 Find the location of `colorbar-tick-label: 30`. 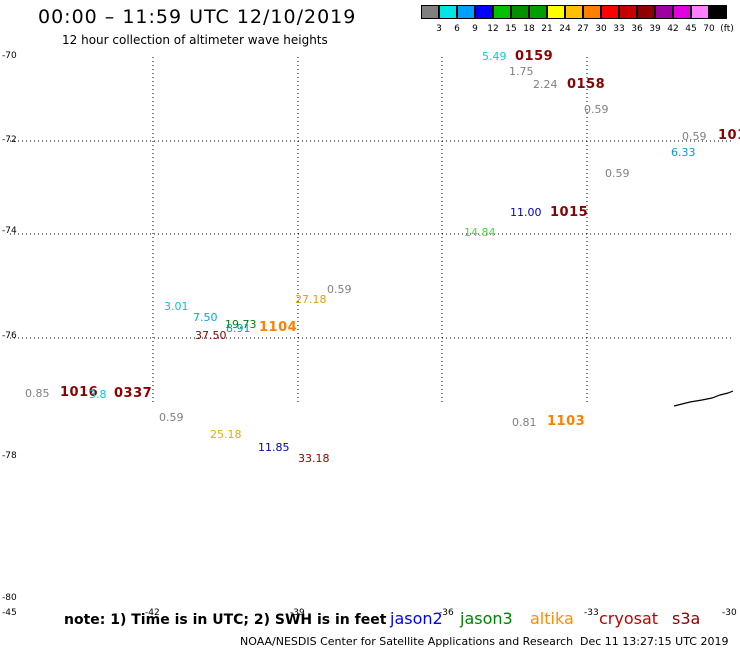

colorbar-tick-label: 30 is located at coordinates (601, 29).